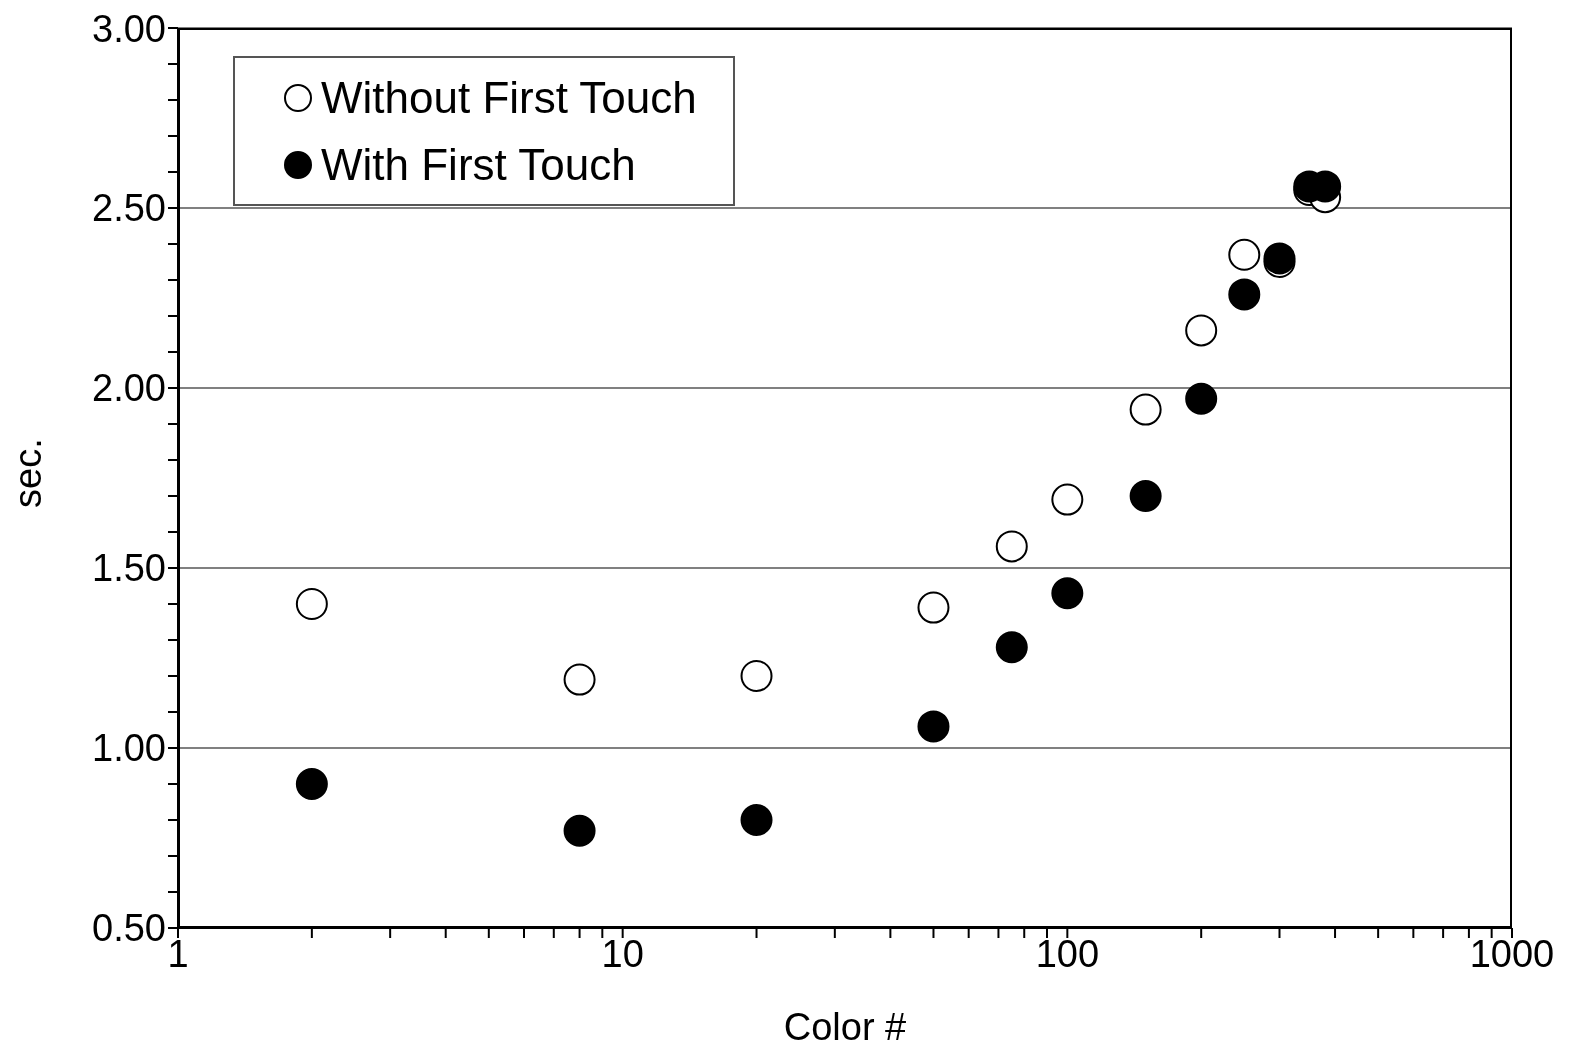 This screenshot has height=1064, width=1570. Describe the element at coordinates (1067, 953) in the screenshot. I see `x-tick-label: 100` at that location.